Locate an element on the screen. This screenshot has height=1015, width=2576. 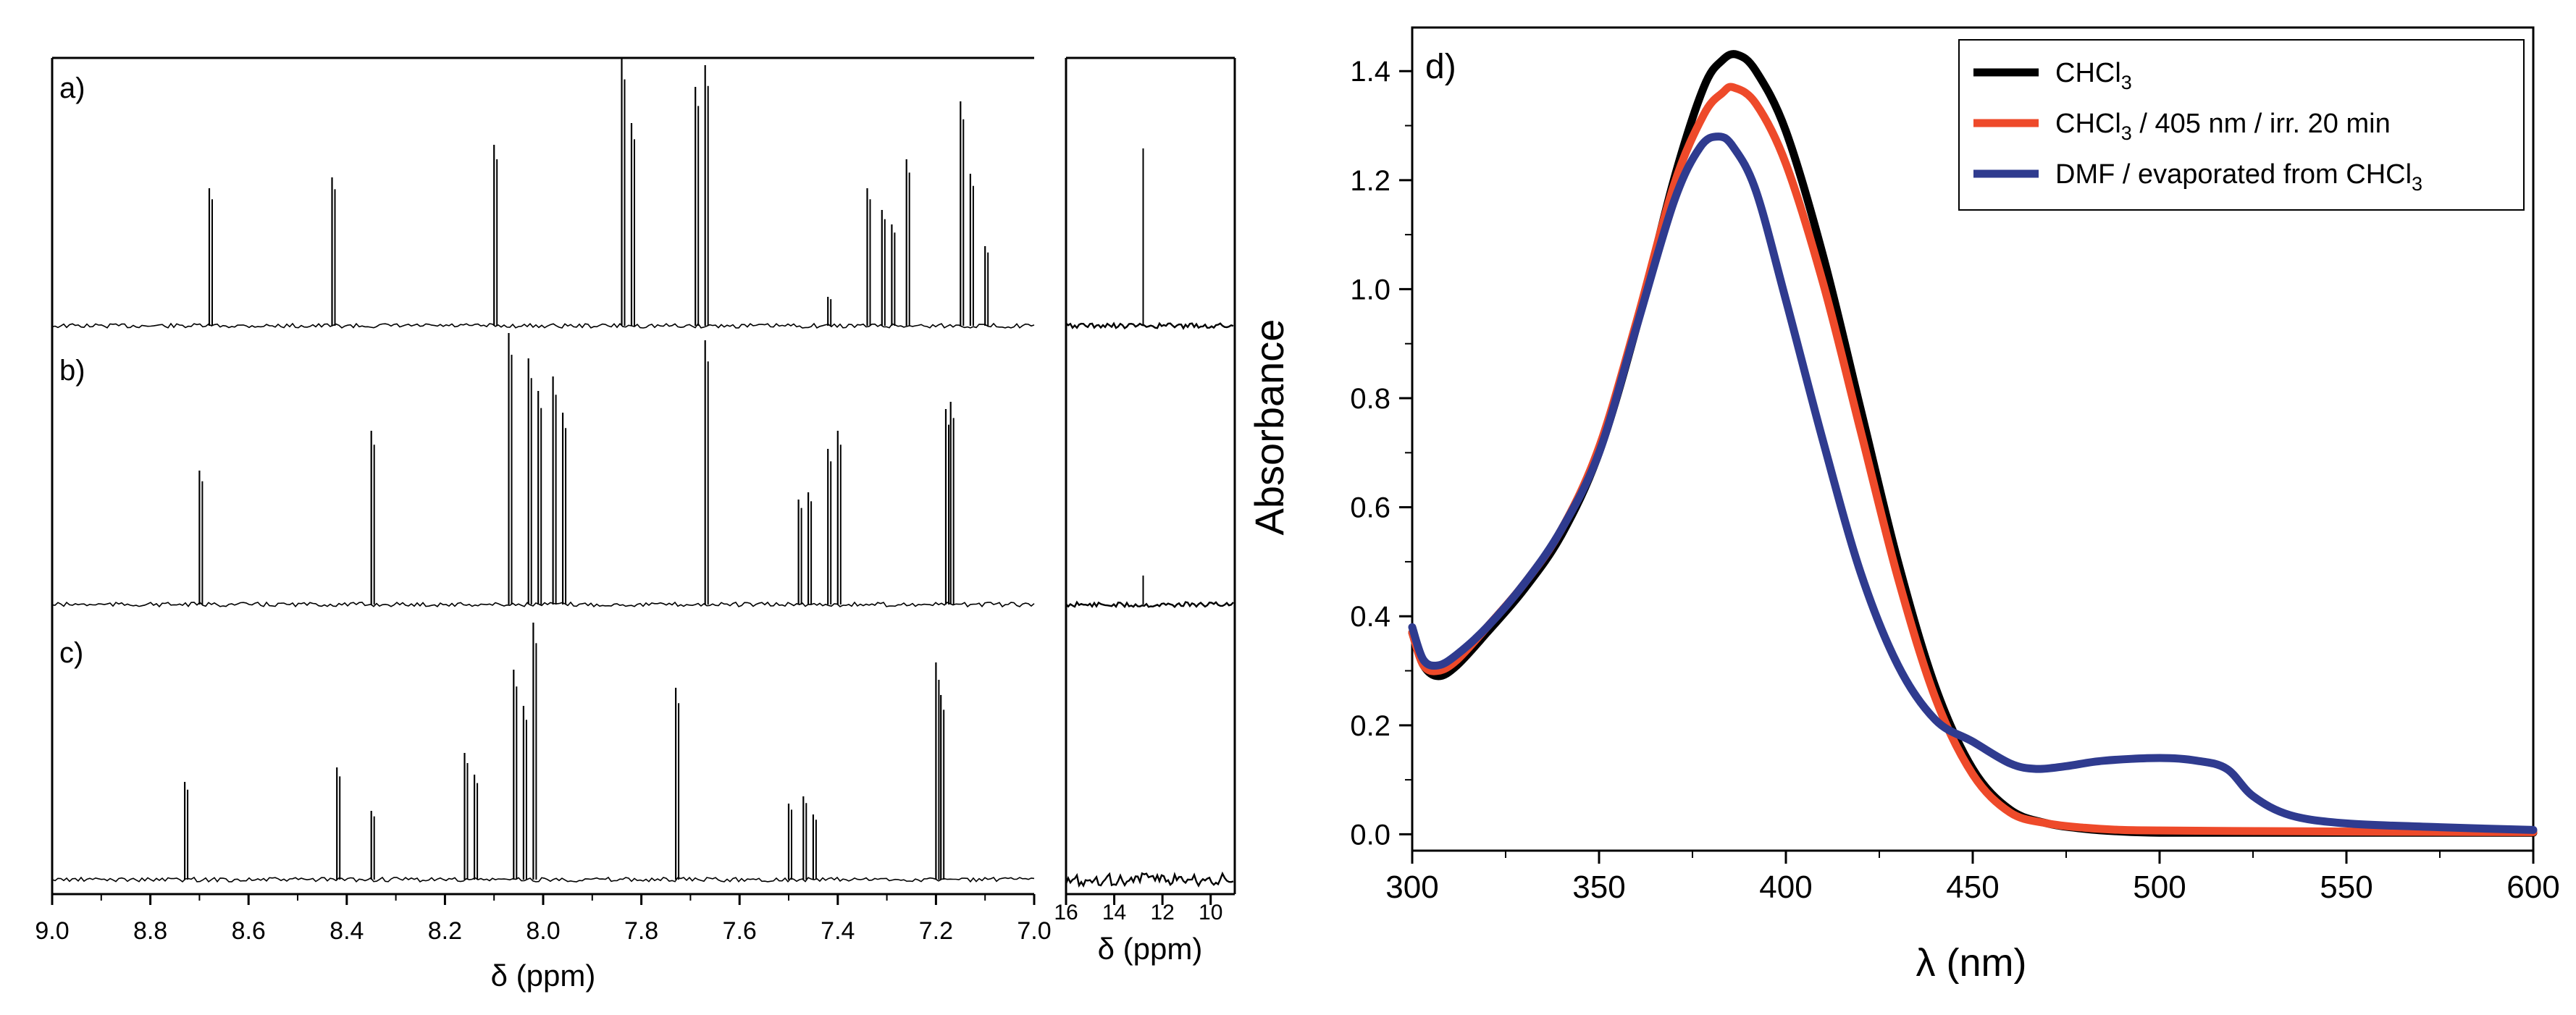
nmr-x-tick-label: 8.0 is located at coordinates (543, 931).